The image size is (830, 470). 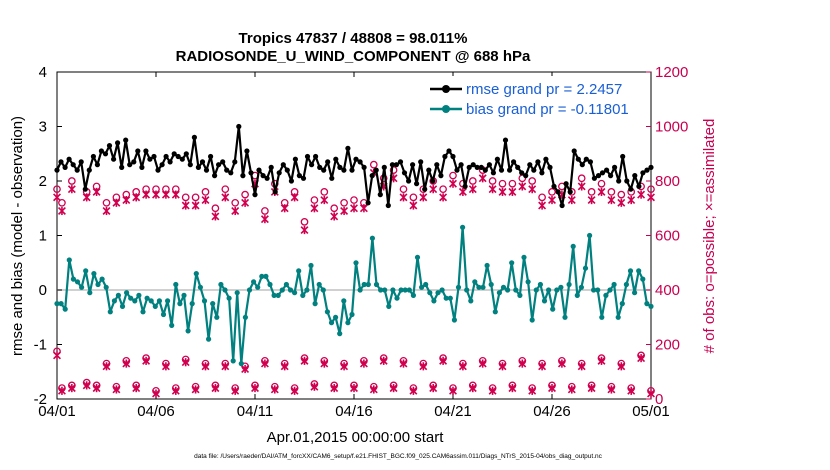 I want to click on y-tick-label: 0, so click(x=43, y=290).